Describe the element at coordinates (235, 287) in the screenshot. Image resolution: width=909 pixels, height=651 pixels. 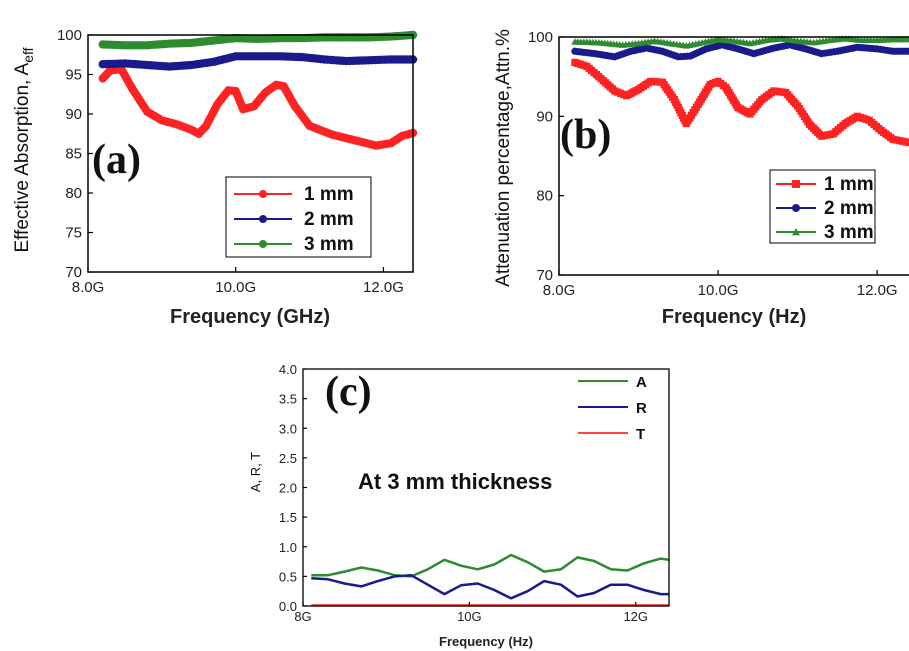
I see `panel-a-x-tick-label: 10.0G` at that location.